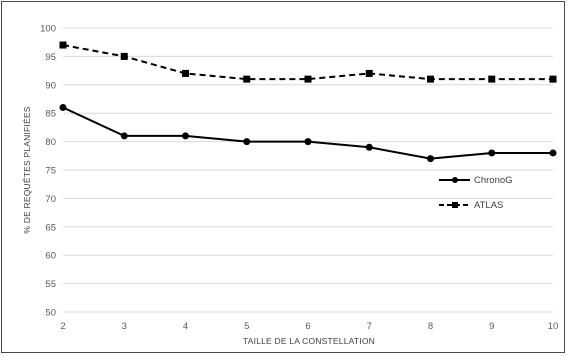 Image resolution: width=568 pixels, height=356 pixels. What do you see at coordinates (488, 205) in the screenshot?
I see `legend-label-atlas: ATLAS` at bounding box center [488, 205].